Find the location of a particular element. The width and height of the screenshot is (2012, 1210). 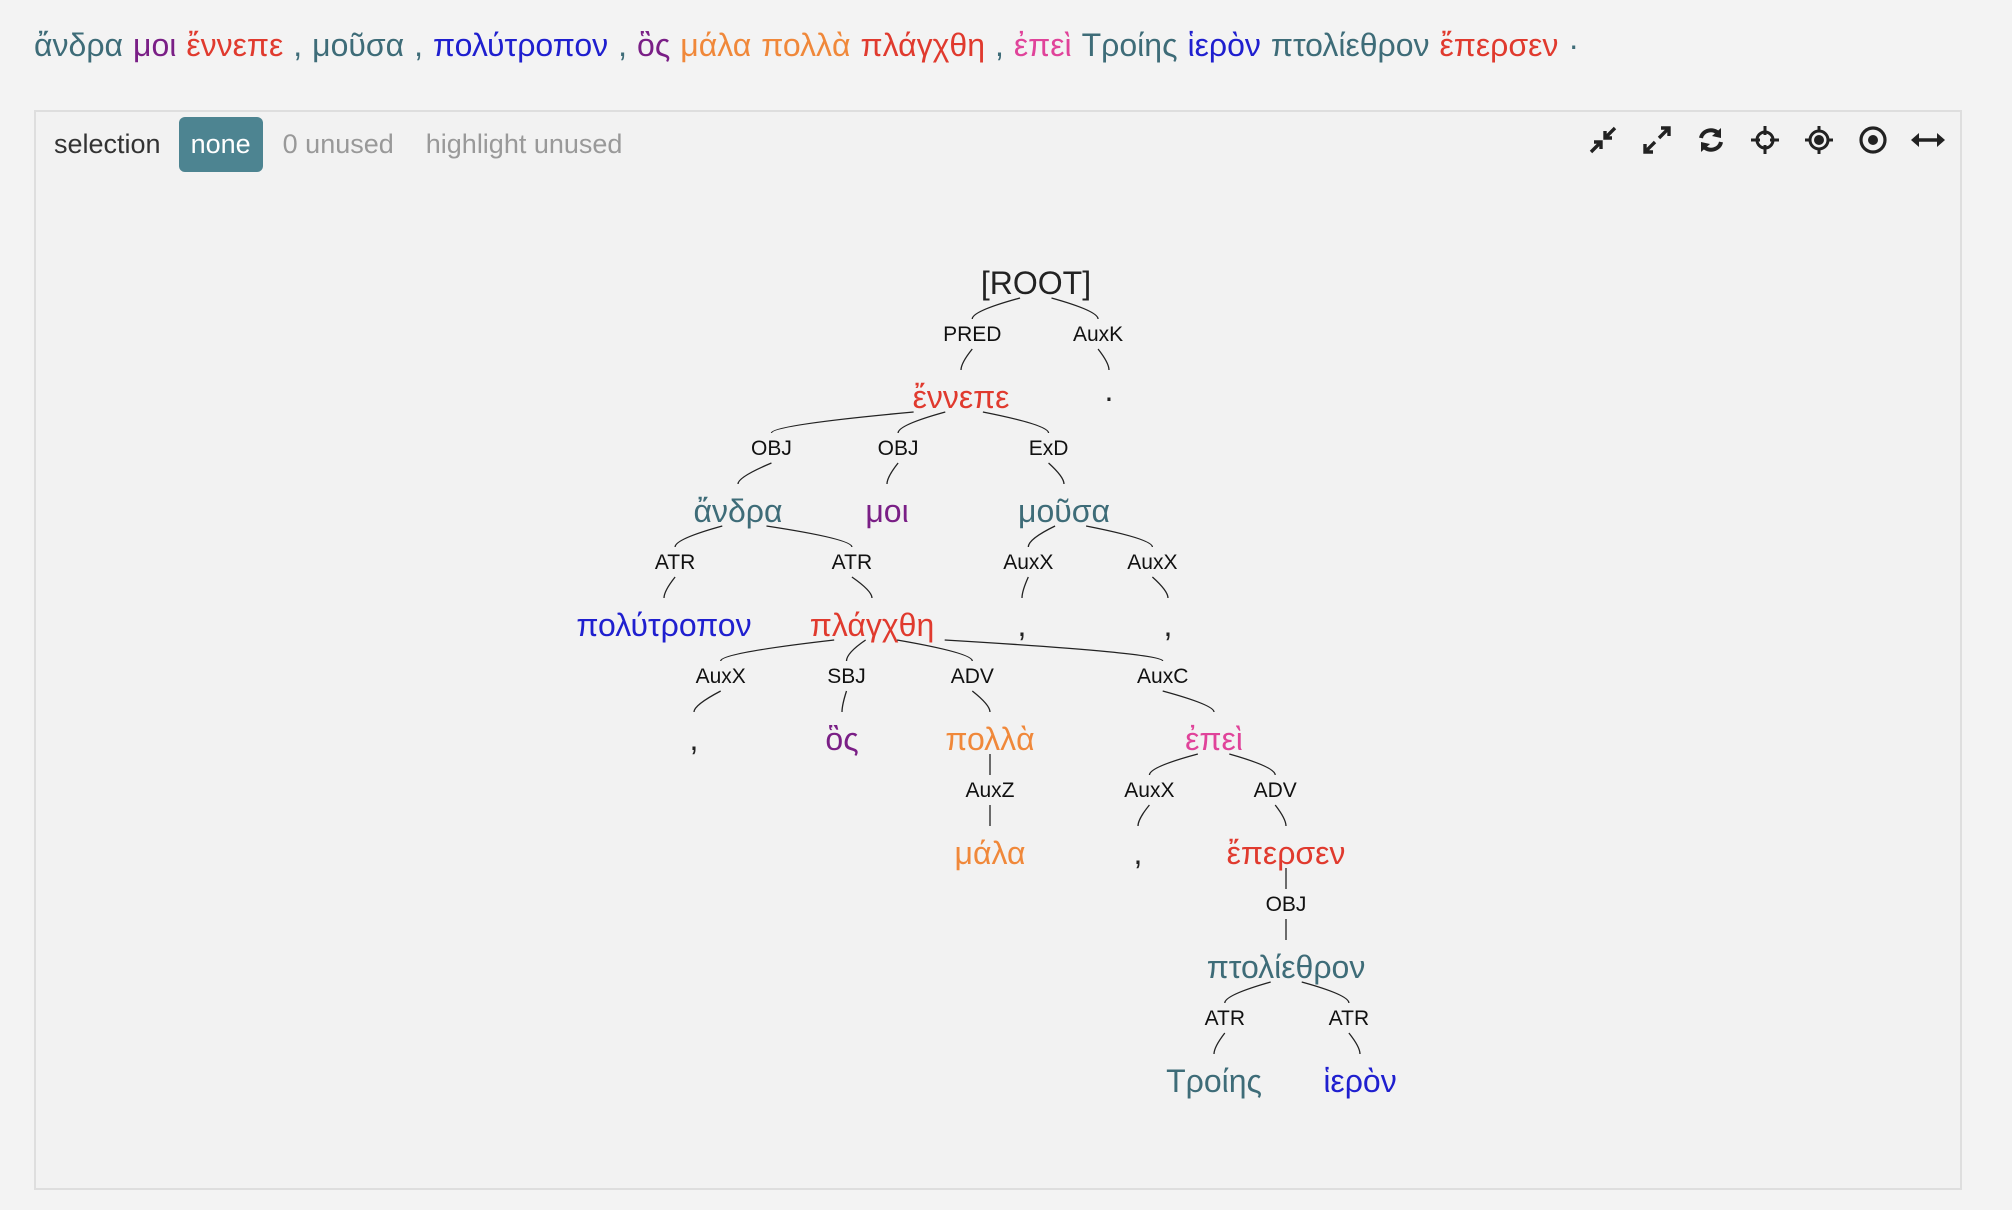

relation-label: PRED is located at coordinates (972, 334).